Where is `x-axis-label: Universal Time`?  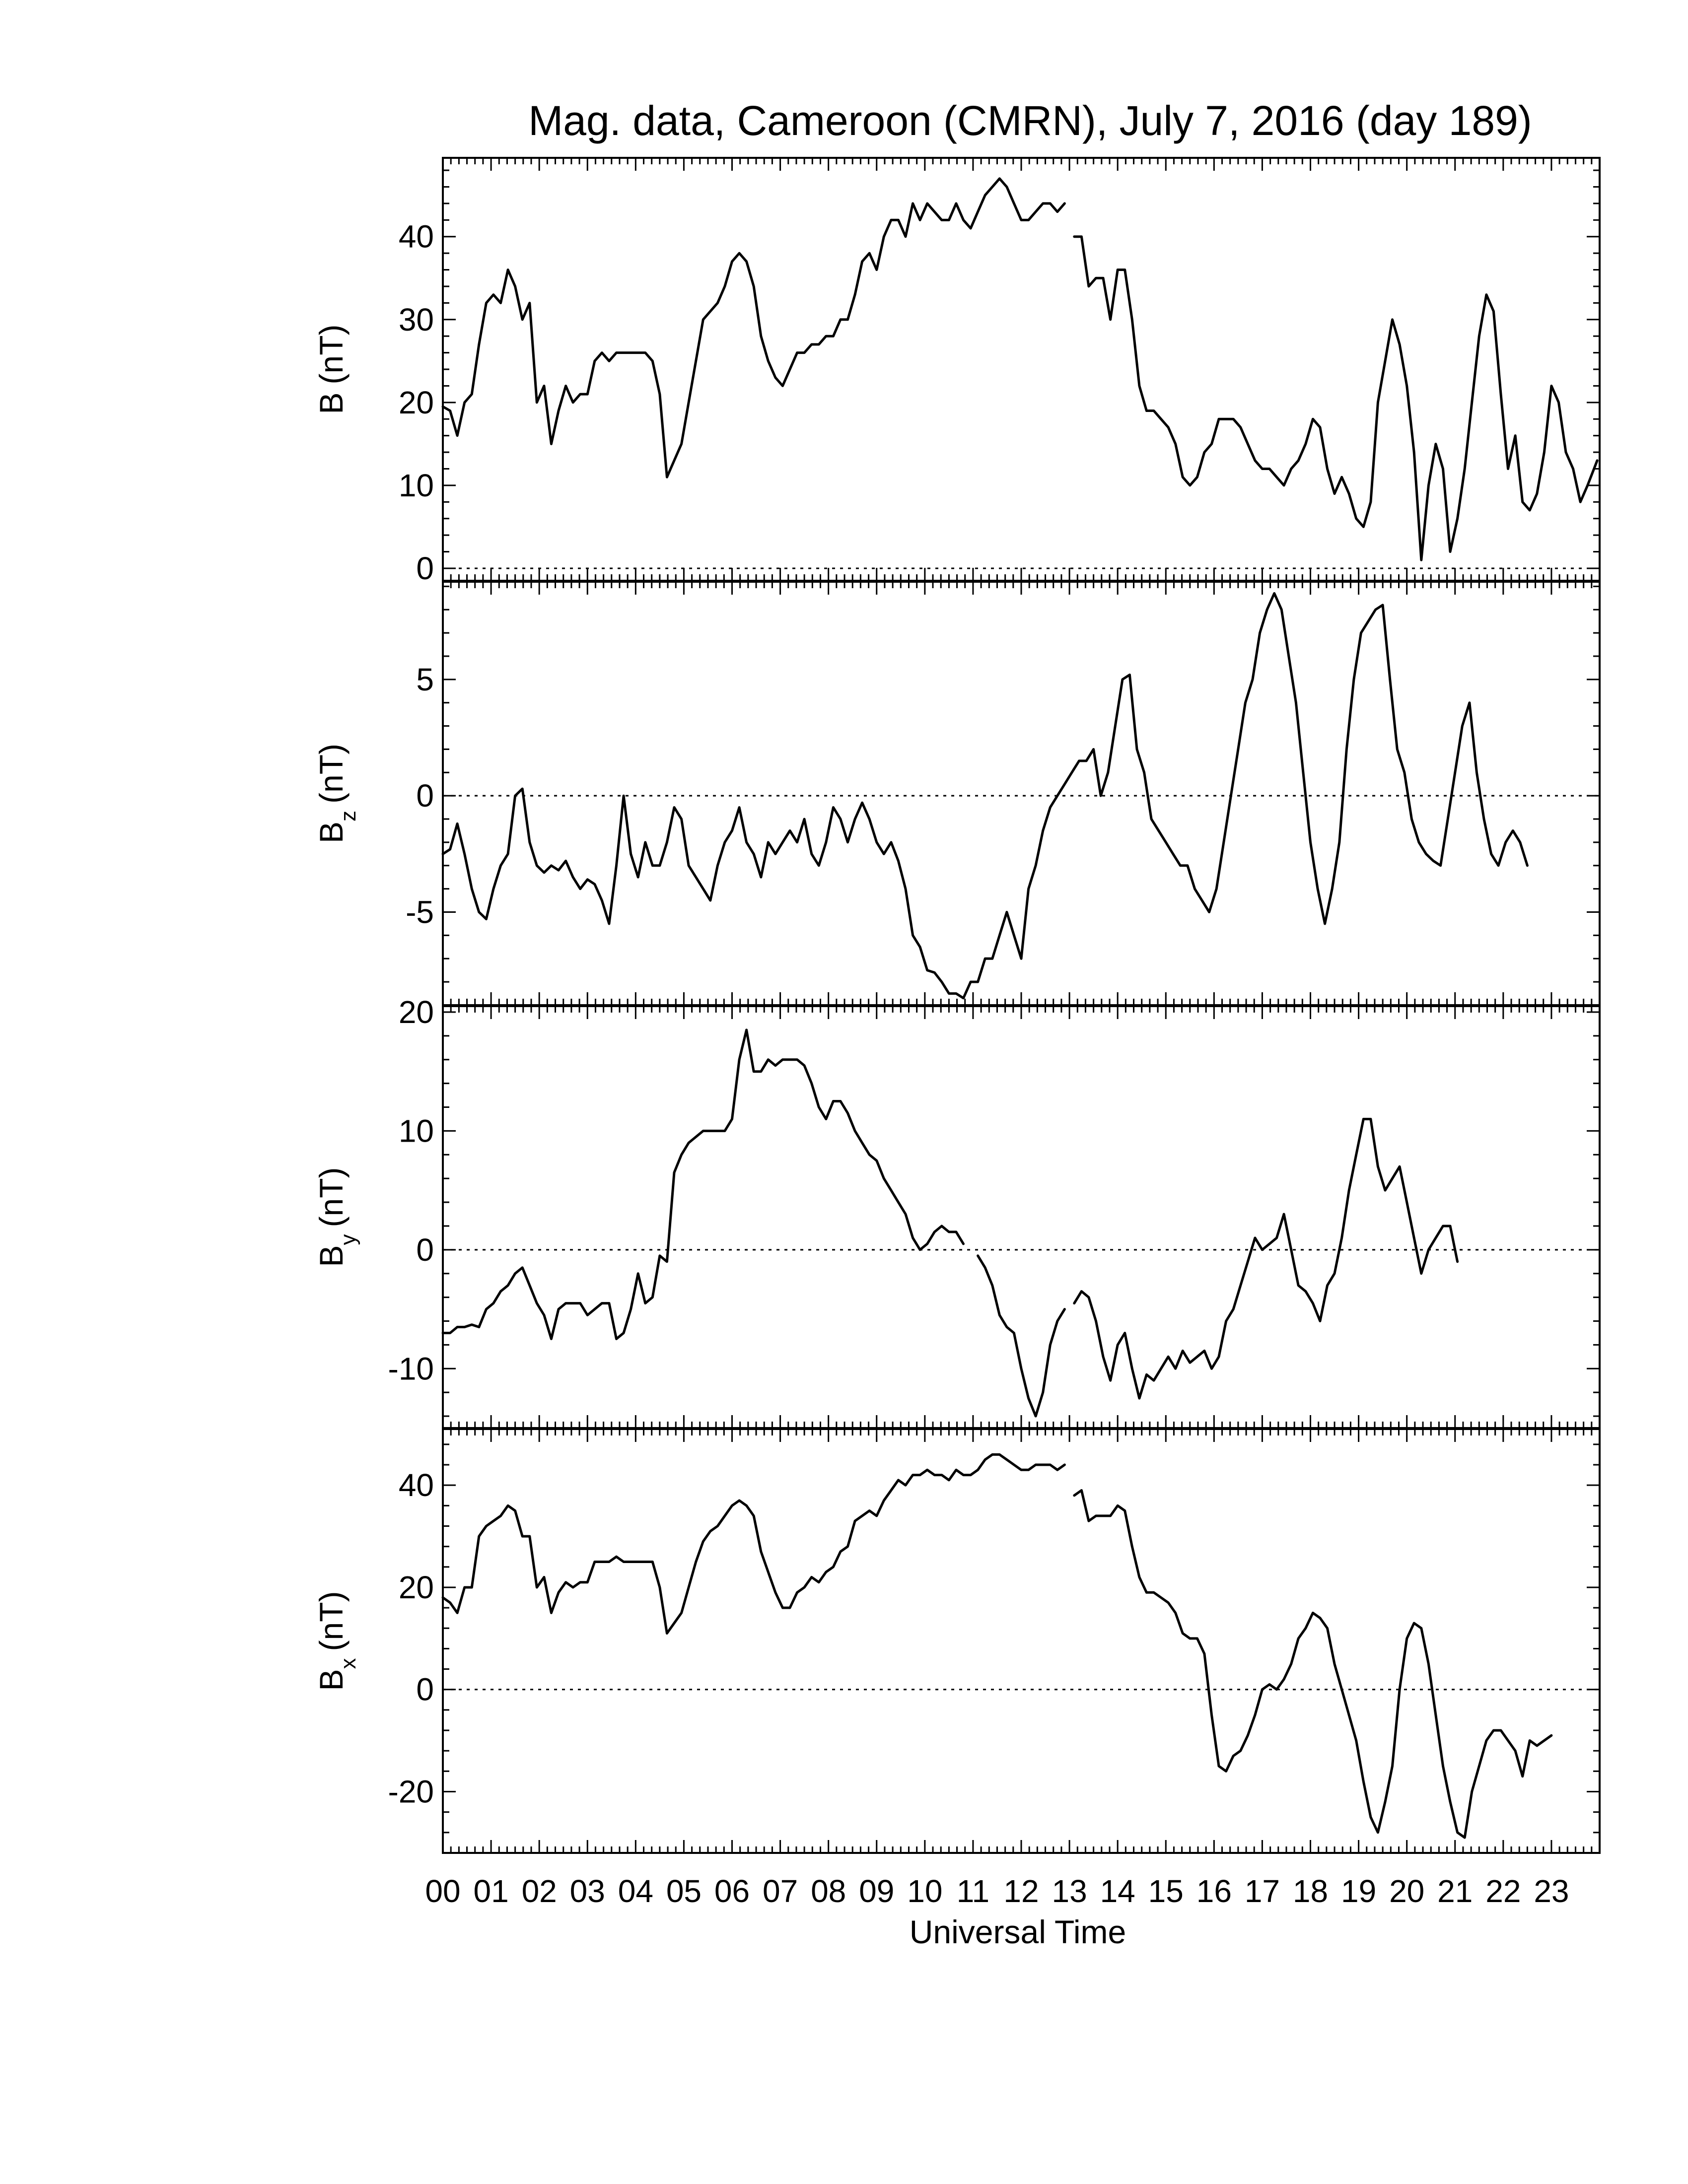
x-axis-label: Universal Time is located at coordinates (1018, 1931).